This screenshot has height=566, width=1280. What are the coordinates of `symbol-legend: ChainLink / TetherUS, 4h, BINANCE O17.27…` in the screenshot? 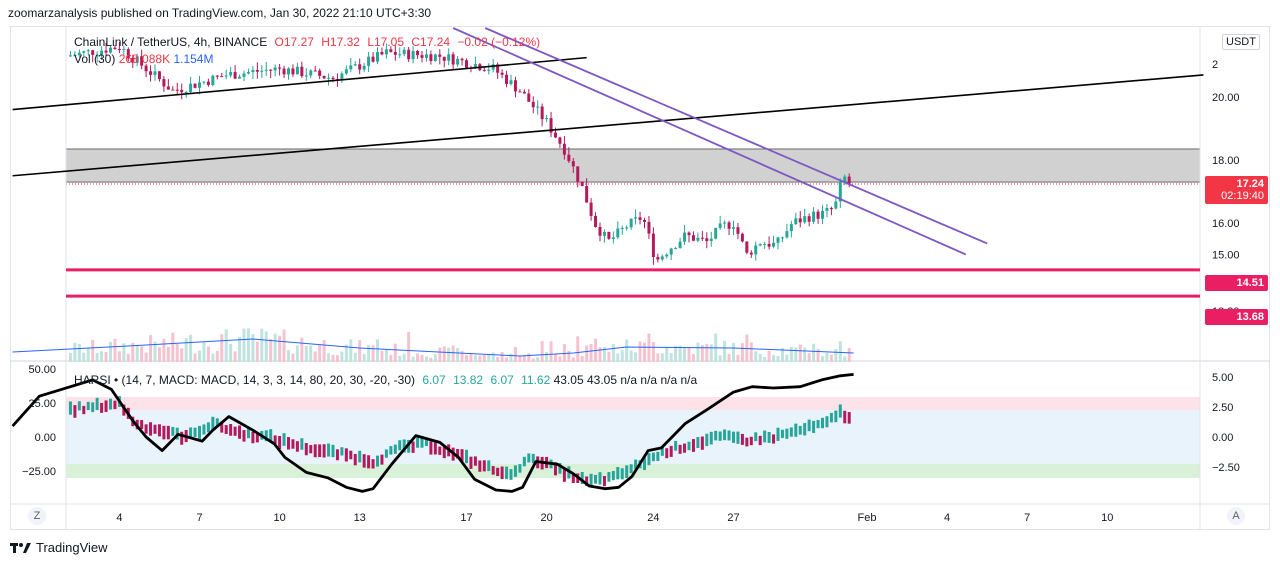 It's located at (307, 42).